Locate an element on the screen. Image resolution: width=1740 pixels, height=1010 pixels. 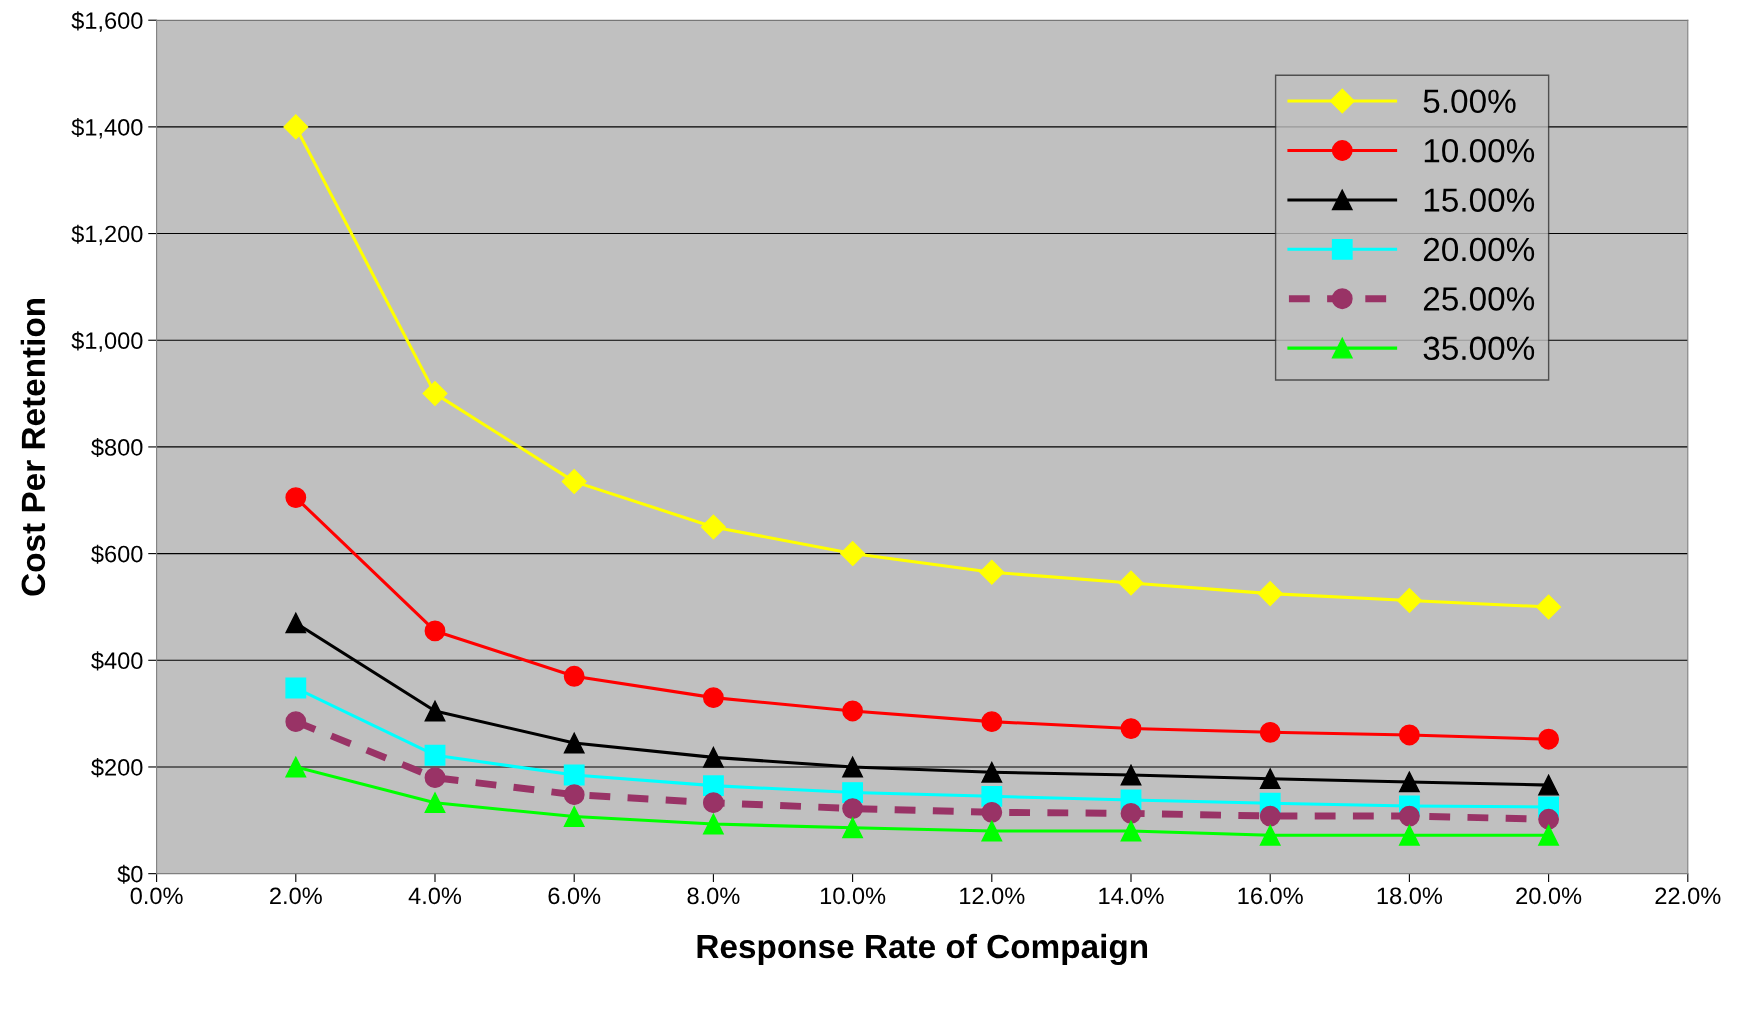
legend-label: 10.00% is located at coordinates (1479, 150).